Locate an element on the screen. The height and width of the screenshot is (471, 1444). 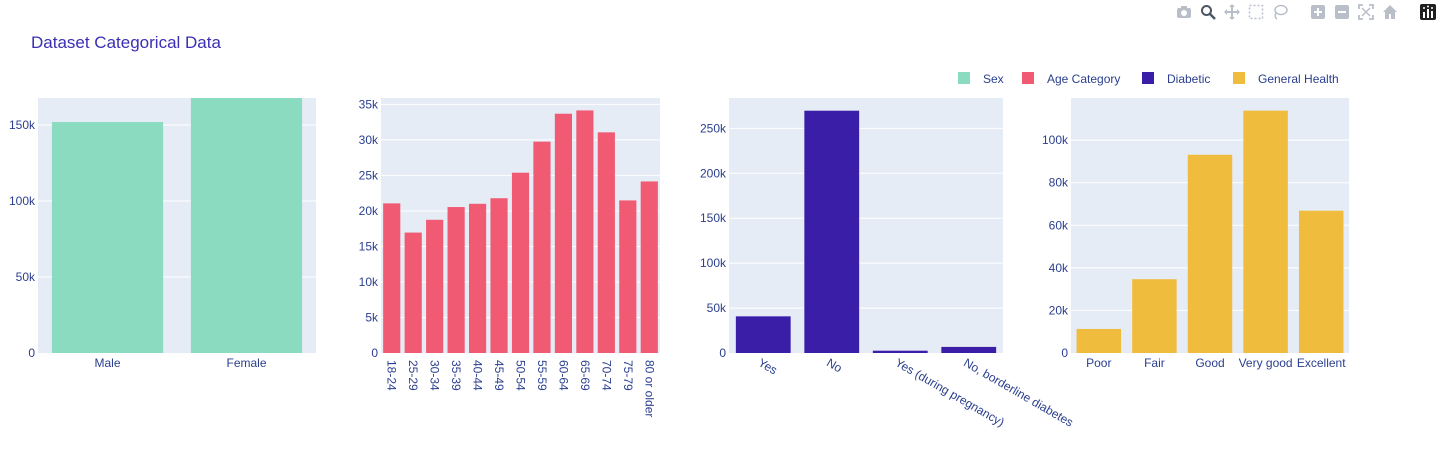
legend-label: General Health is located at coordinates (1298, 79).